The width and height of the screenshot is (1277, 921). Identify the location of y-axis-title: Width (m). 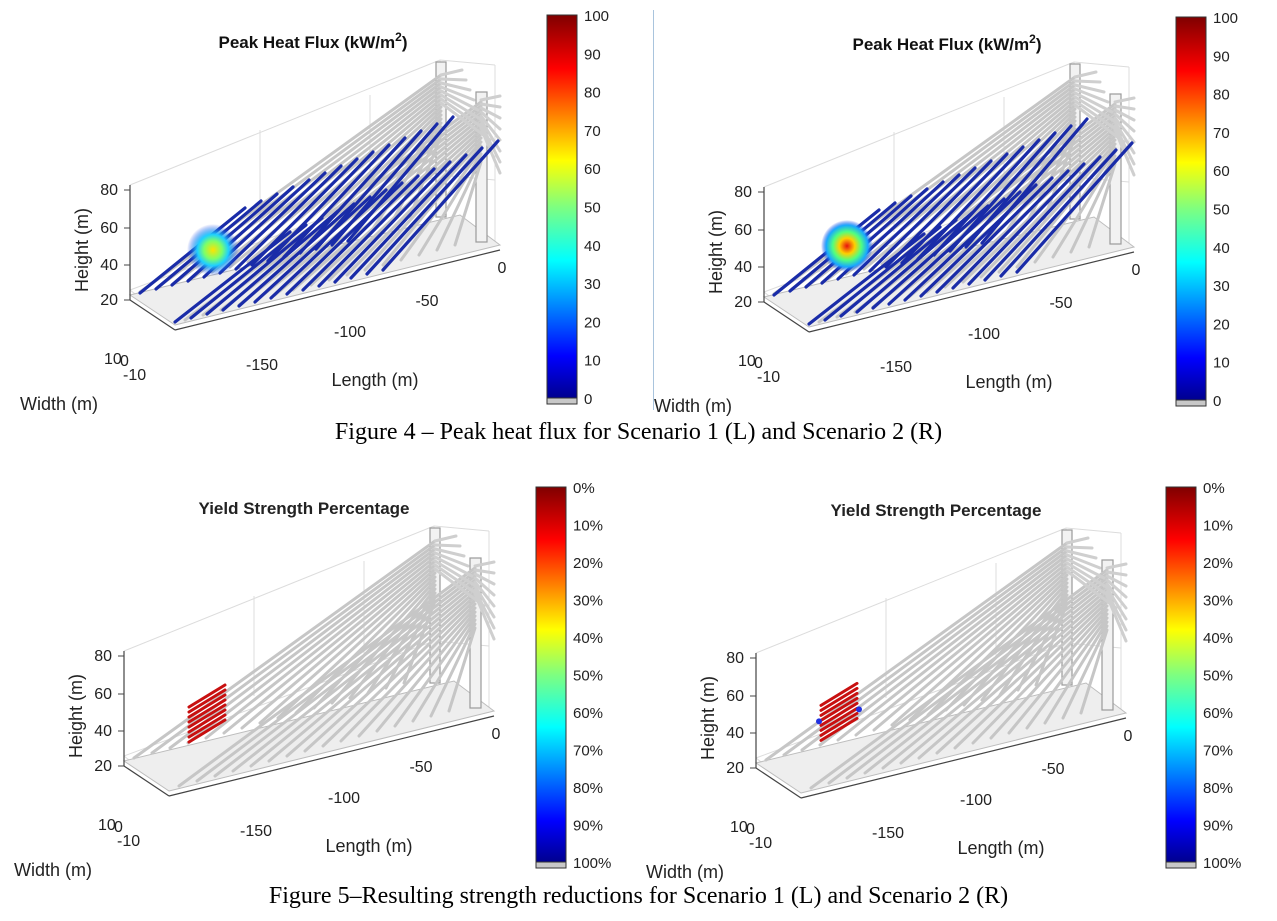
(685, 872).